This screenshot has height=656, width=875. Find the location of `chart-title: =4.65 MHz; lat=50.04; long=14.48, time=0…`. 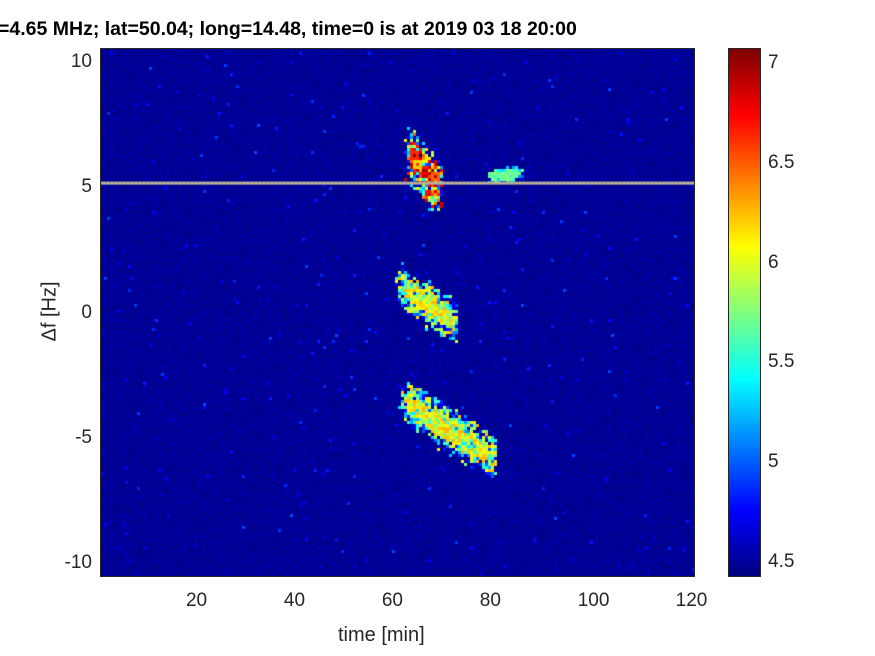

chart-title: =4.65 MHz; lat=50.04; long=14.48, time=0… is located at coordinates (288, 29).